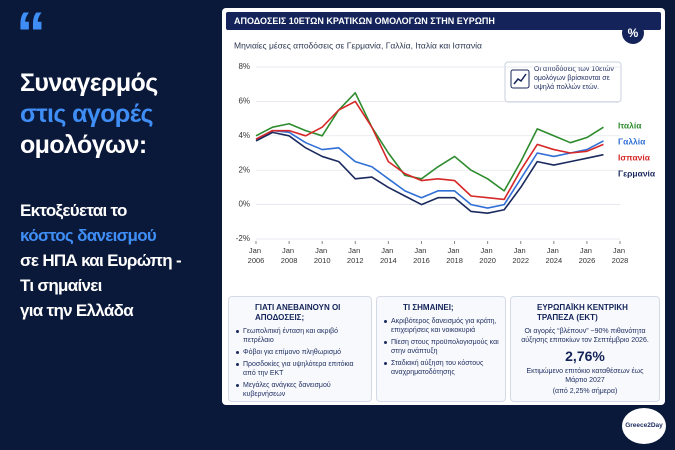 The image size is (675, 450). What do you see at coordinates (298, 312) in the screenshot?
I see `panel-title: ΓΙΑΤΙ ΑΝΕΒΑΙΝΟΥΝ ΟΙ ΑΠΟΔΟΣΕΙΣ;` at bounding box center [298, 312].